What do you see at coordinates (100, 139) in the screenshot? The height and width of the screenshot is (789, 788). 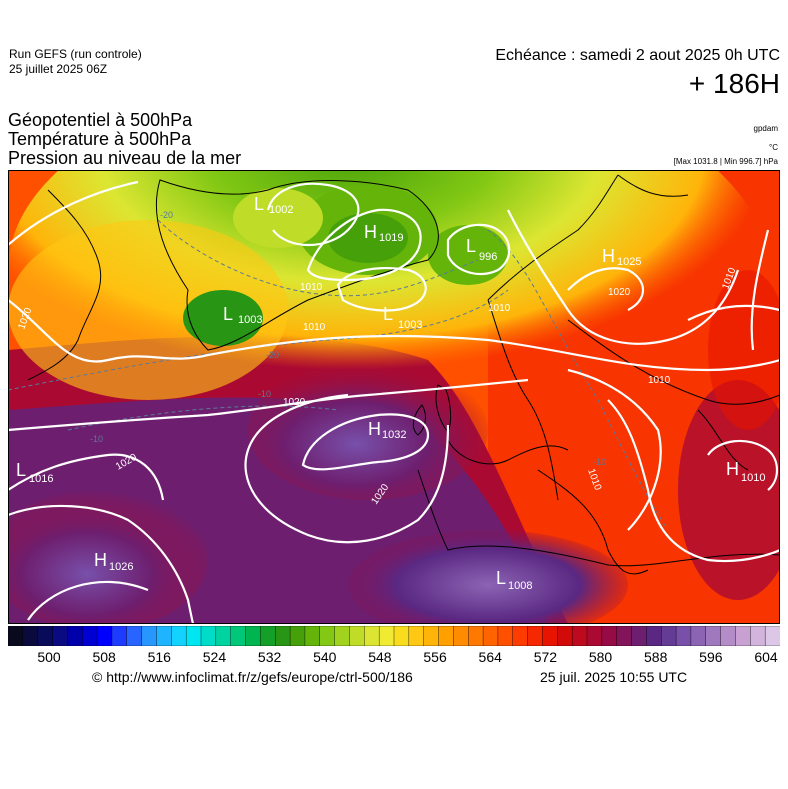 I see `title-temperature: Température à 500hPa` at bounding box center [100, 139].